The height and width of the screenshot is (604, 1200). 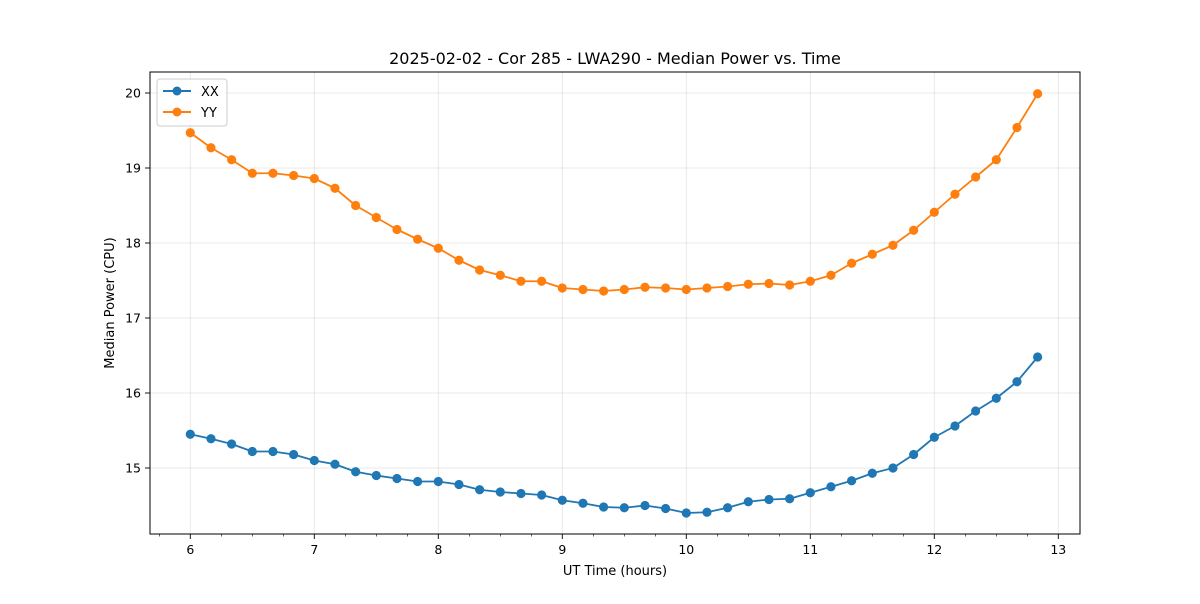 What do you see at coordinates (133, 393) in the screenshot?
I see `y-tick-label: 16` at bounding box center [133, 393].